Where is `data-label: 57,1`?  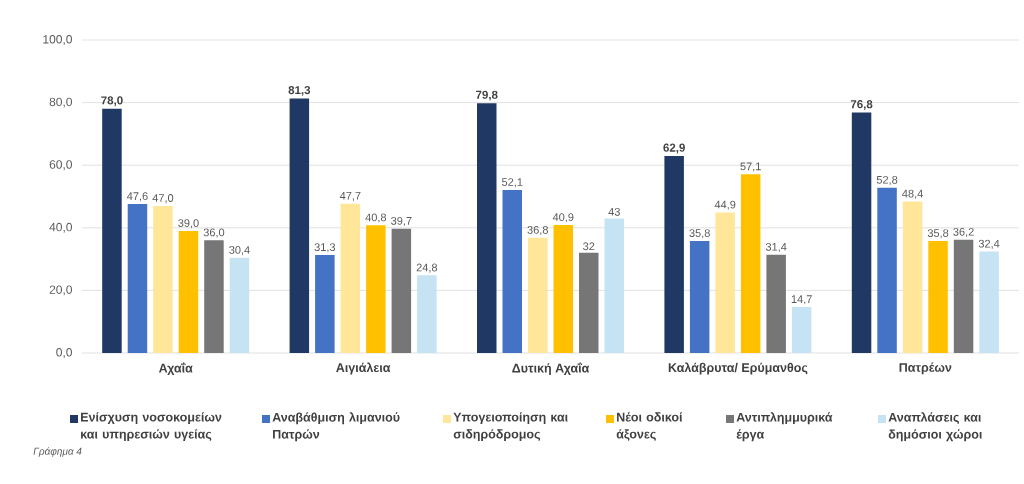 data-label: 57,1 is located at coordinates (750, 167).